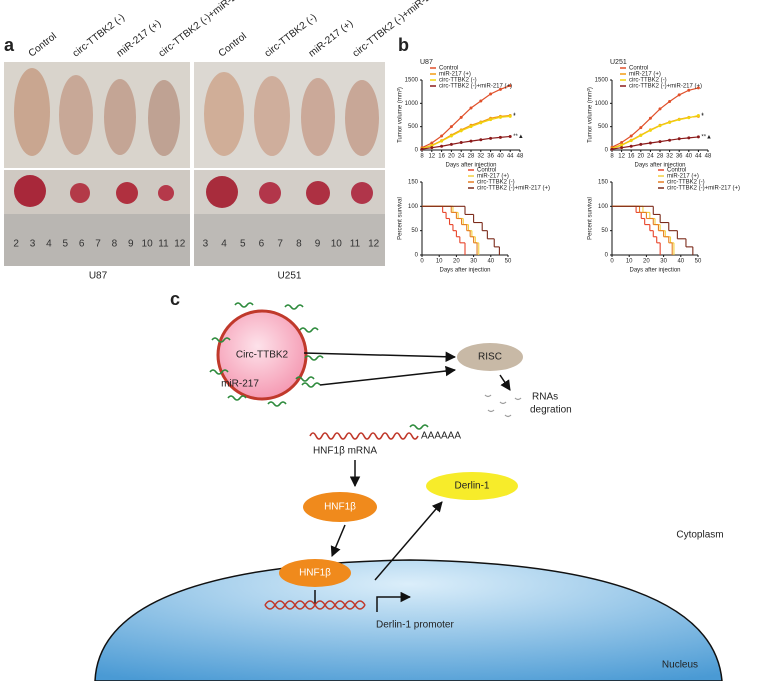 The width and height of the screenshot is (778, 681). I want to click on y-tick-label: 150, so click(603, 183).